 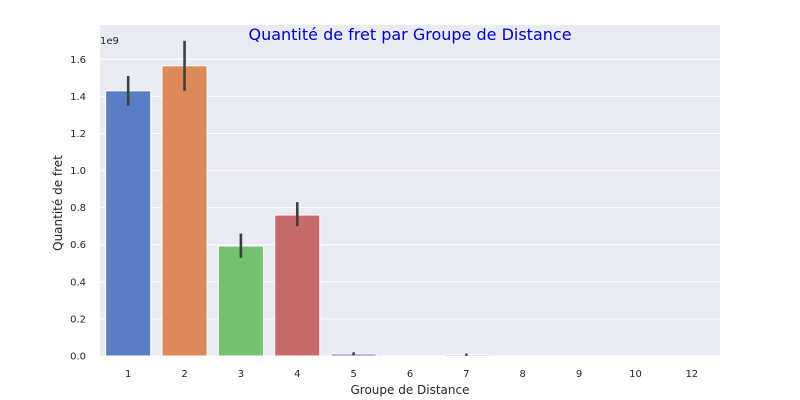 What do you see at coordinates (523, 374) in the screenshot?
I see `x-tick-label: 8` at bounding box center [523, 374].